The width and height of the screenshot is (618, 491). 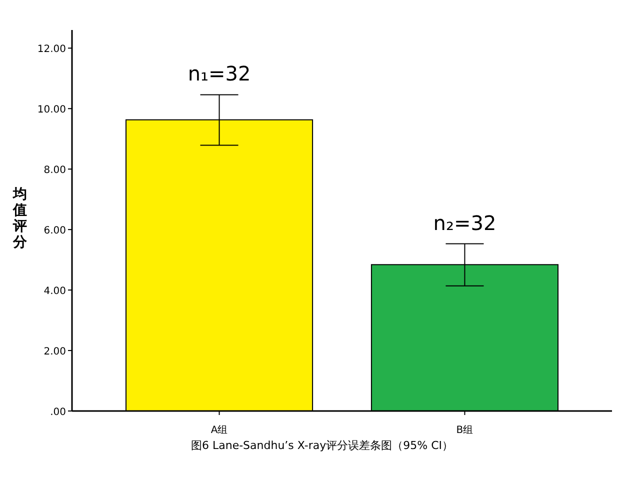 What do you see at coordinates (219, 74) in the screenshot?
I see `annotation: n₁=32` at bounding box center [219, 74].